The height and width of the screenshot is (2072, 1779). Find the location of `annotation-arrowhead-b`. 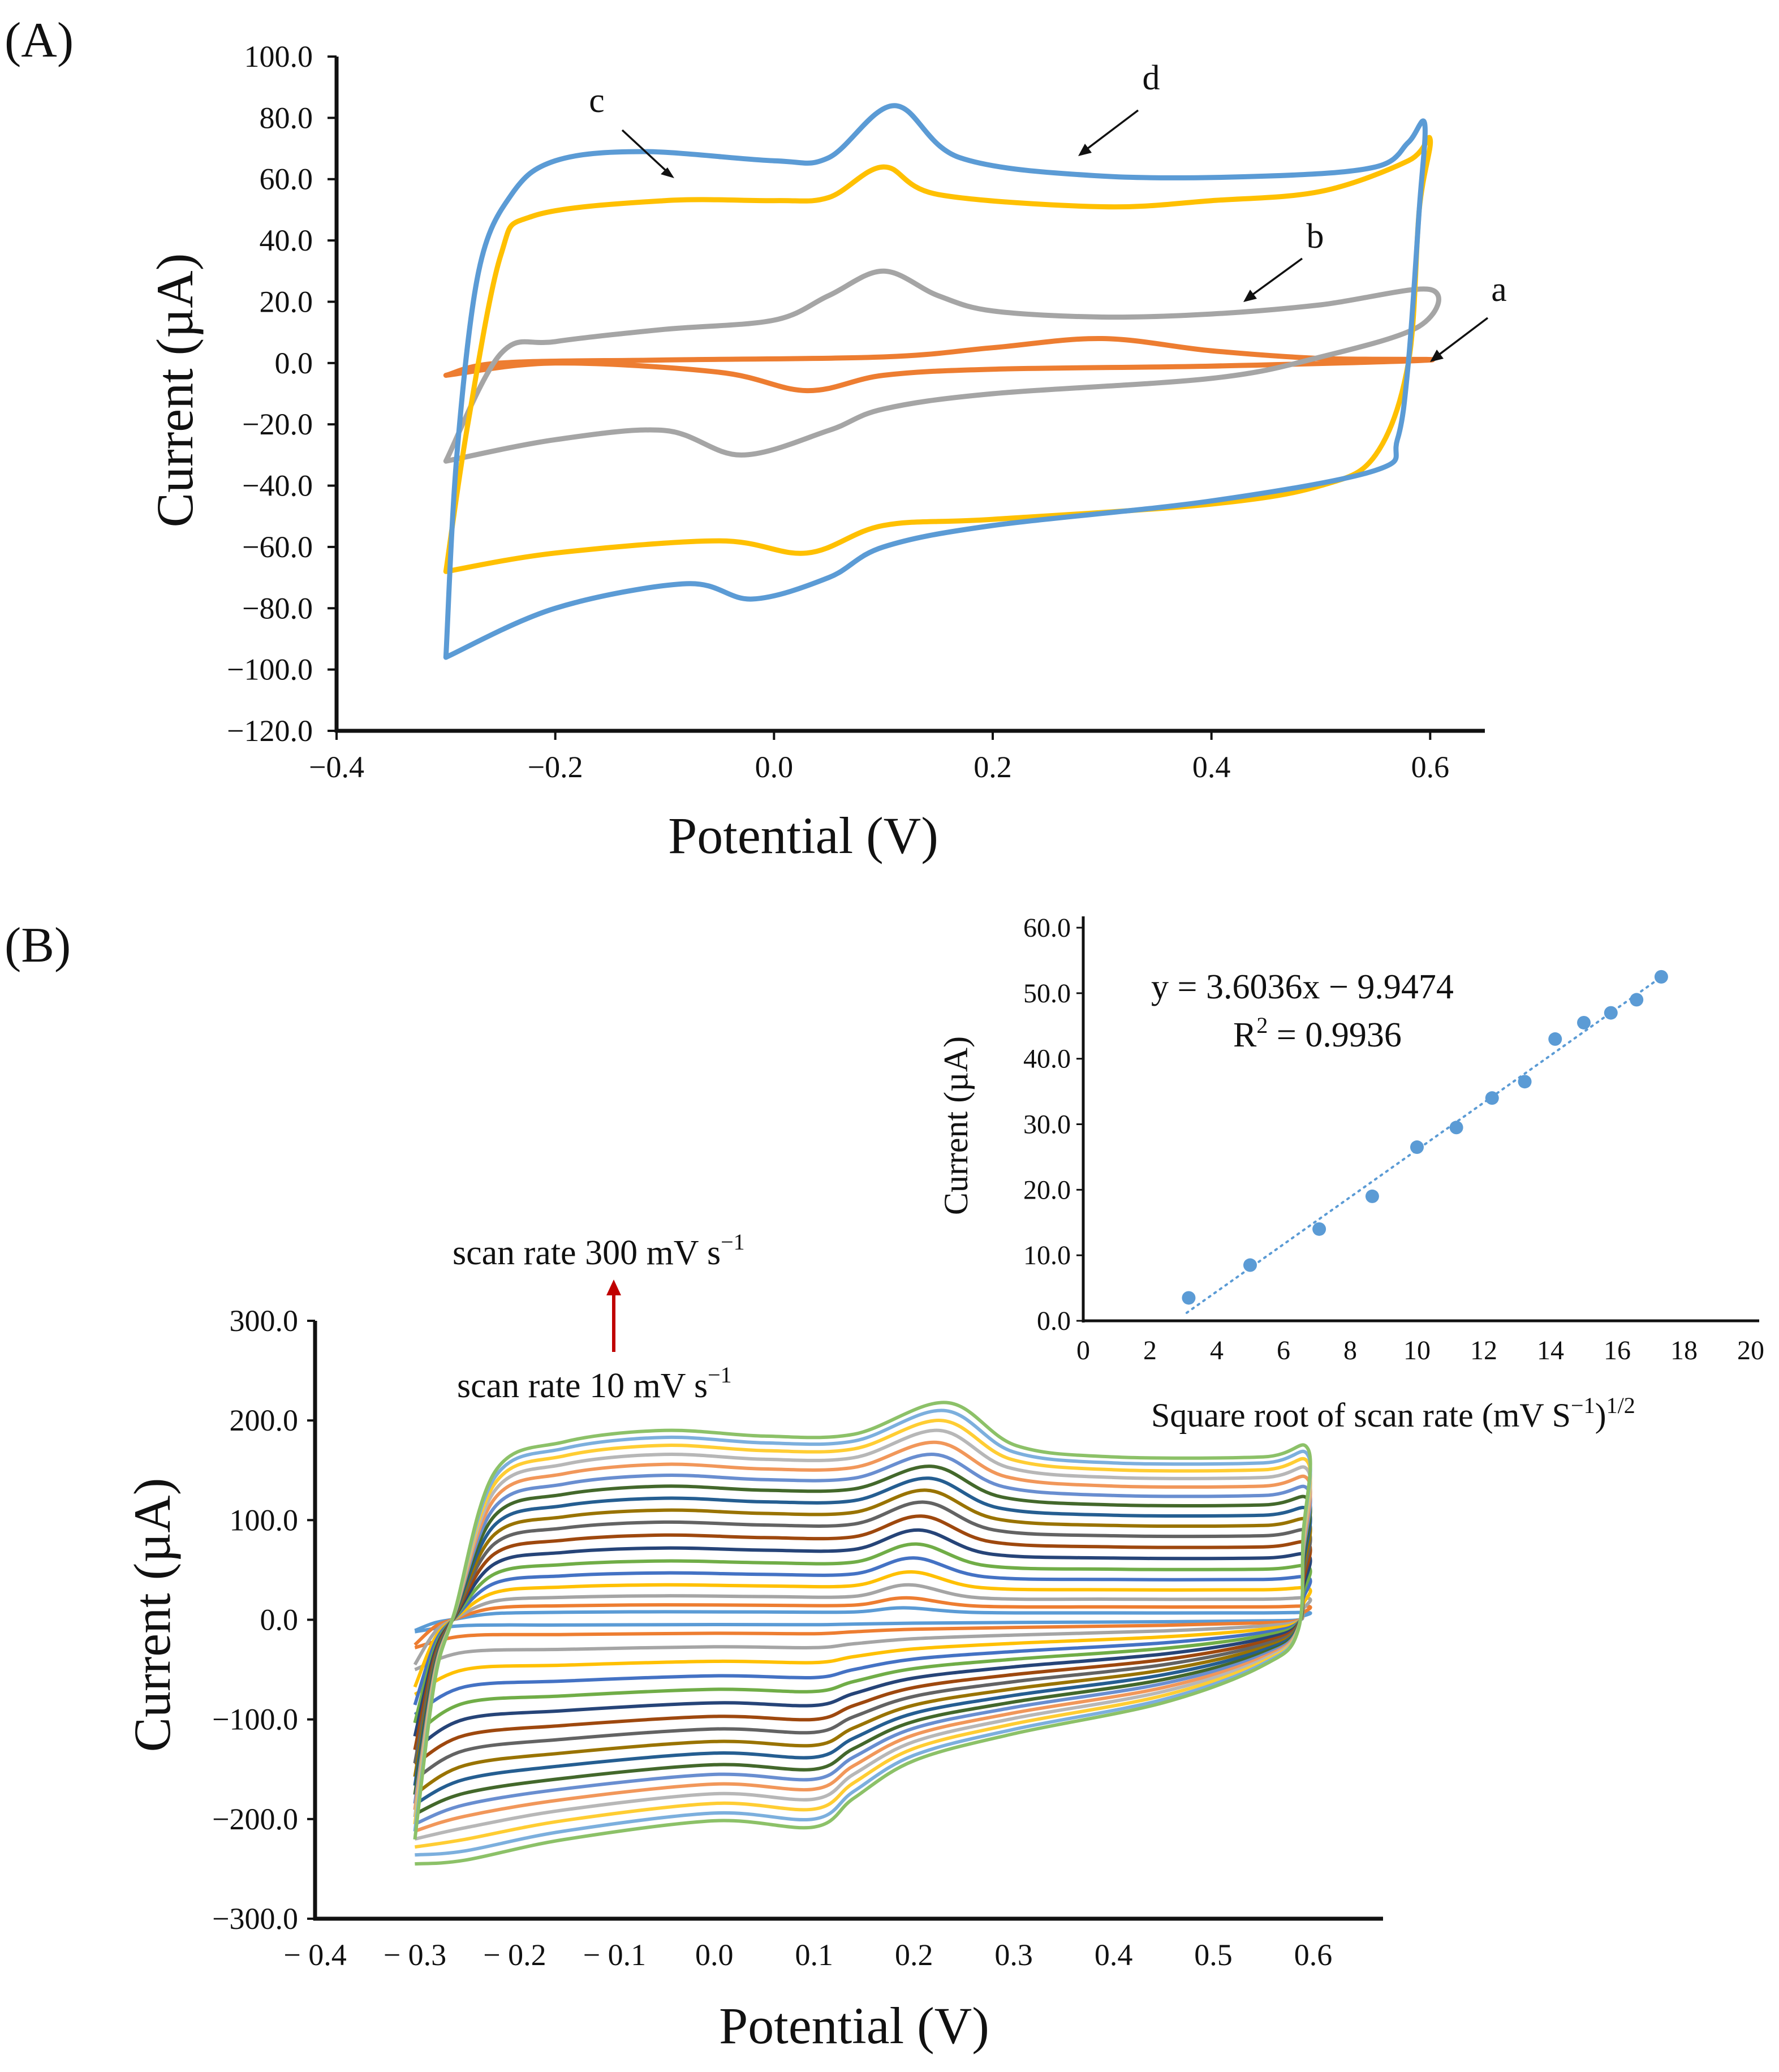

annotation-arrowhead-b is located at coordinates (1250, 296).